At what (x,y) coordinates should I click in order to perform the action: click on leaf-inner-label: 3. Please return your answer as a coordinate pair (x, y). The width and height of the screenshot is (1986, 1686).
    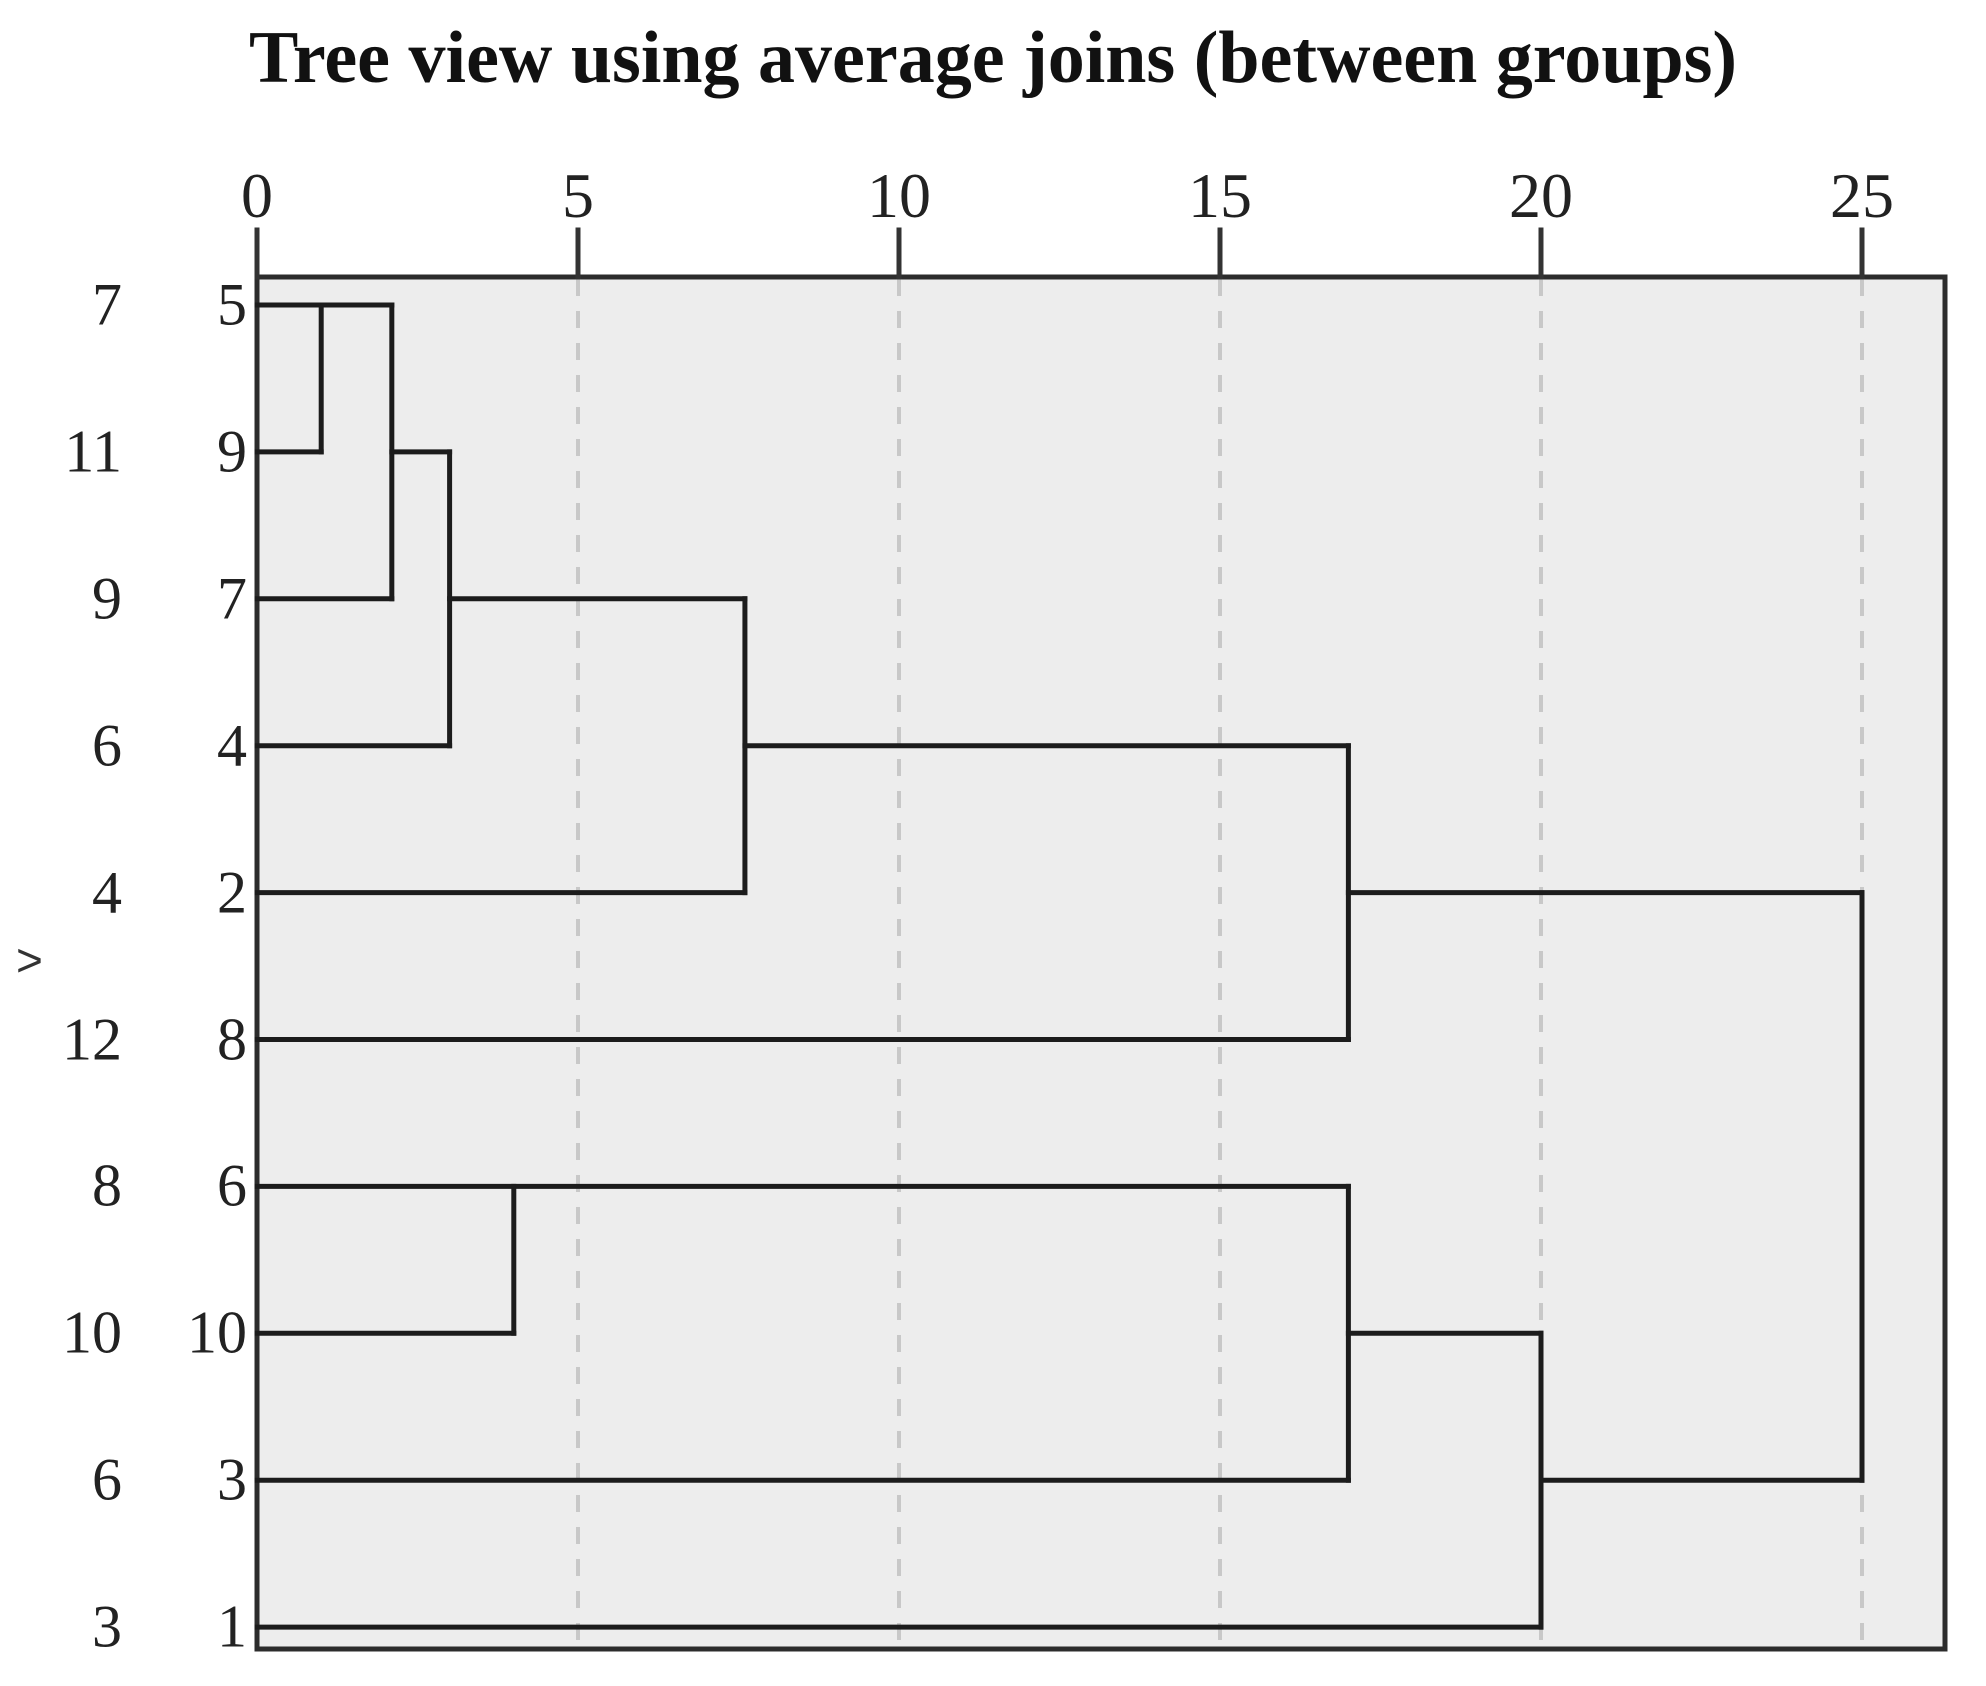
    Looking at the image, I should click on (232, 1479).